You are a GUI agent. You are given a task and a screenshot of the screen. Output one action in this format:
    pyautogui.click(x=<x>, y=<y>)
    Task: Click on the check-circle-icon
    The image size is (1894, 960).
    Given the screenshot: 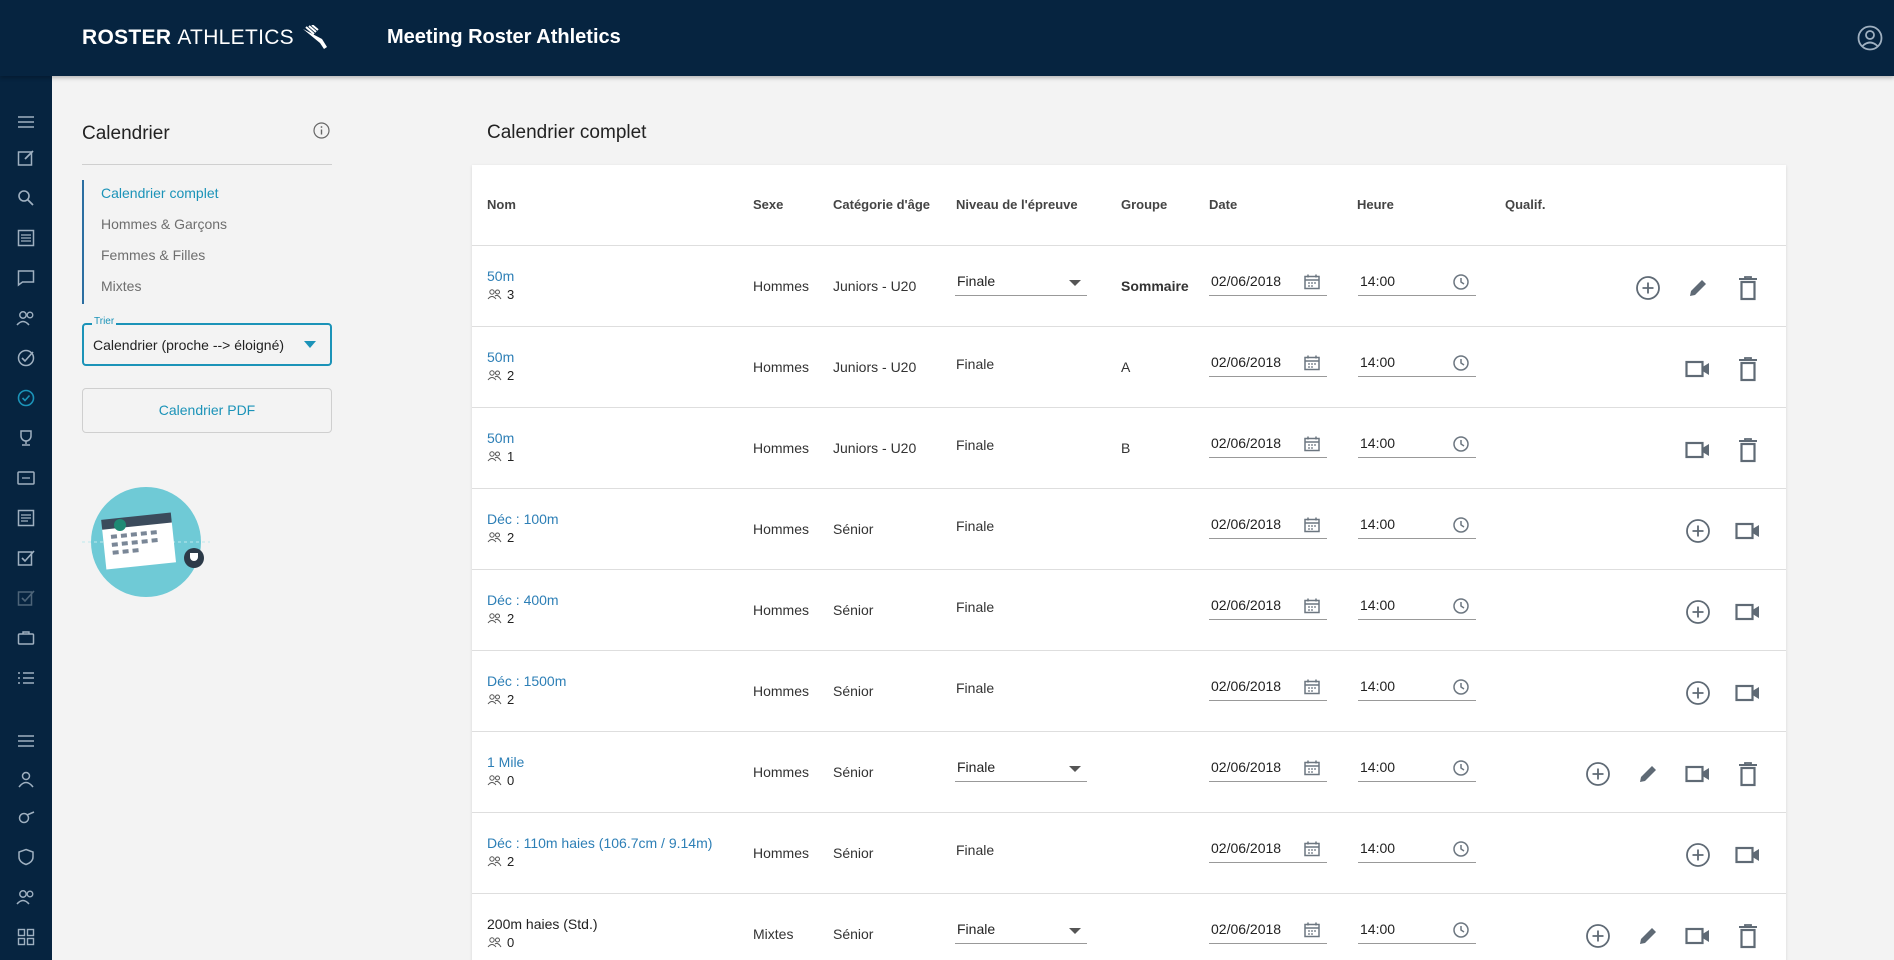 What is the action you would take?
    pyautogui.click(x=26, y=358)
    